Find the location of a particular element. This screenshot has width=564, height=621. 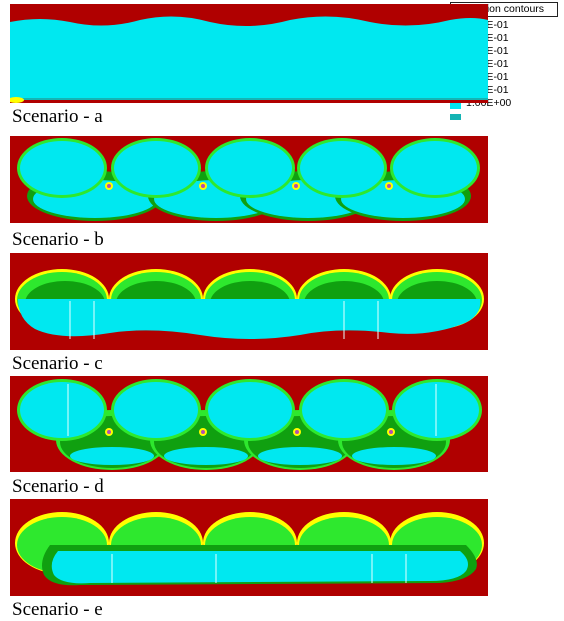

scenario-e-contour-plot is located at coordinates (249, 547).